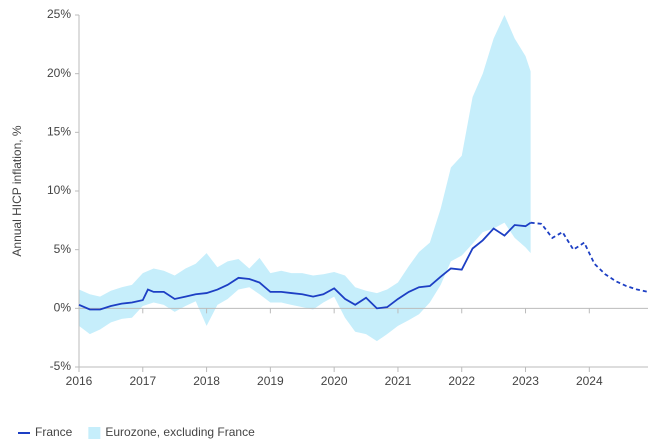 The width and height of the screenshot is (655, 446). What do you see at coordinates (180, 432) in the screenshot?
I see `legend-label: Eurozone, excluding France` at bounding box center [180, 432].